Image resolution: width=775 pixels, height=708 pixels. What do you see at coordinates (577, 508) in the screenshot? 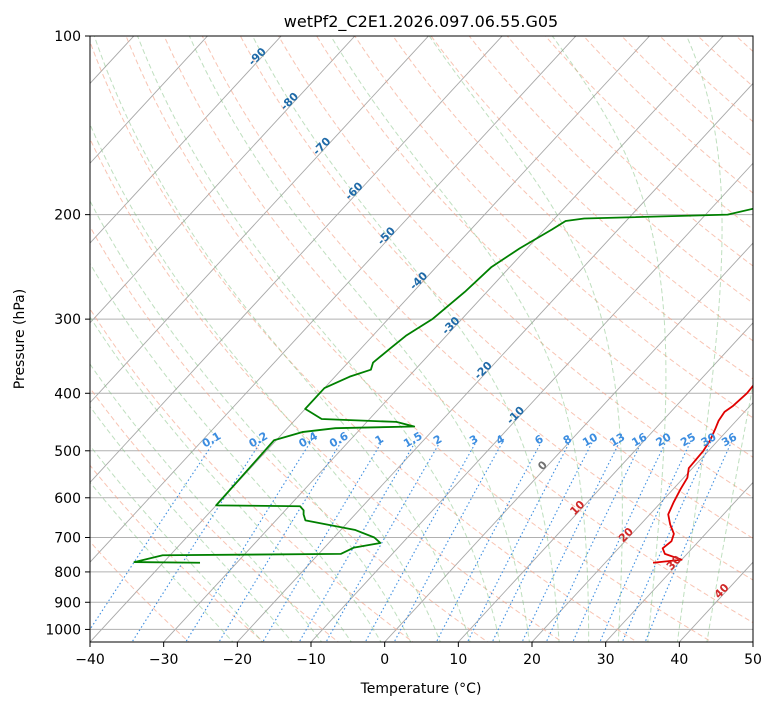
I see `isotherm-label: 10` at bounding box center [577, 508].